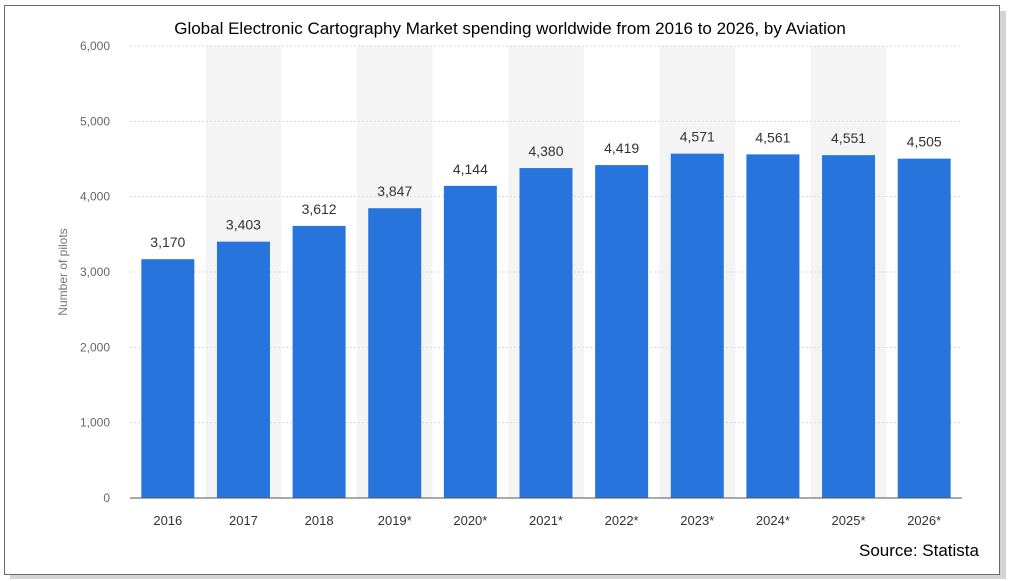 The image size is (1013, 581). What do you see at coordinates (697, 520) in the screenshot?
I see `x-tick-label: 2023*` at bounding box center [697, 520].